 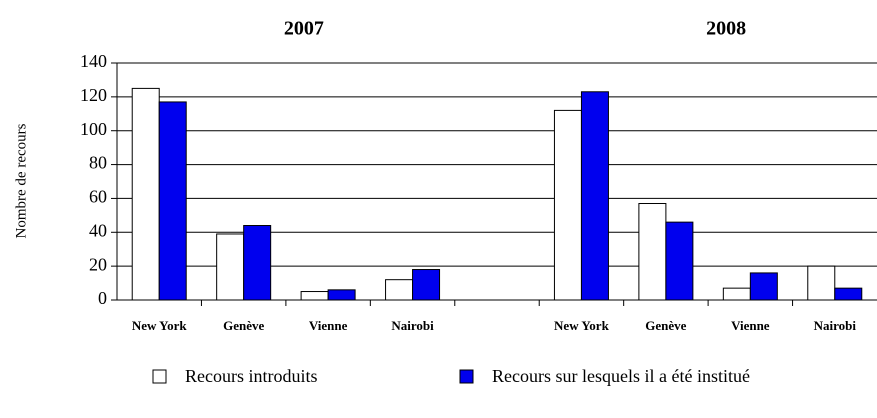 What do you see at coordinates (98, 264) in the screenshot?
I see `y-tick-label: 20` at bounding box center [98, 264].